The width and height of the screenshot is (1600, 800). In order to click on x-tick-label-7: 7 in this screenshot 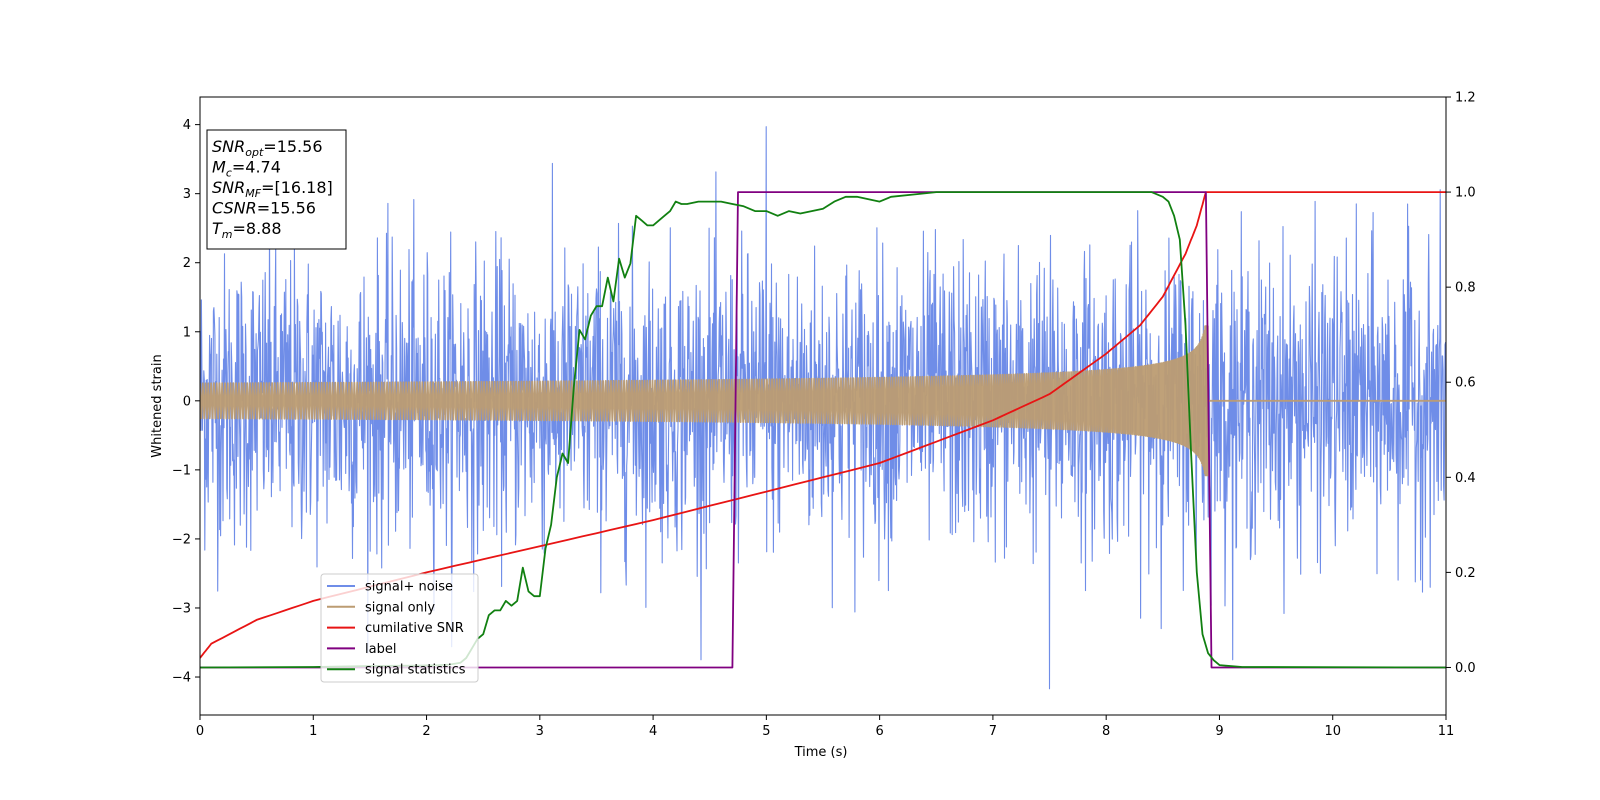, I will do `click(993, 731)`.